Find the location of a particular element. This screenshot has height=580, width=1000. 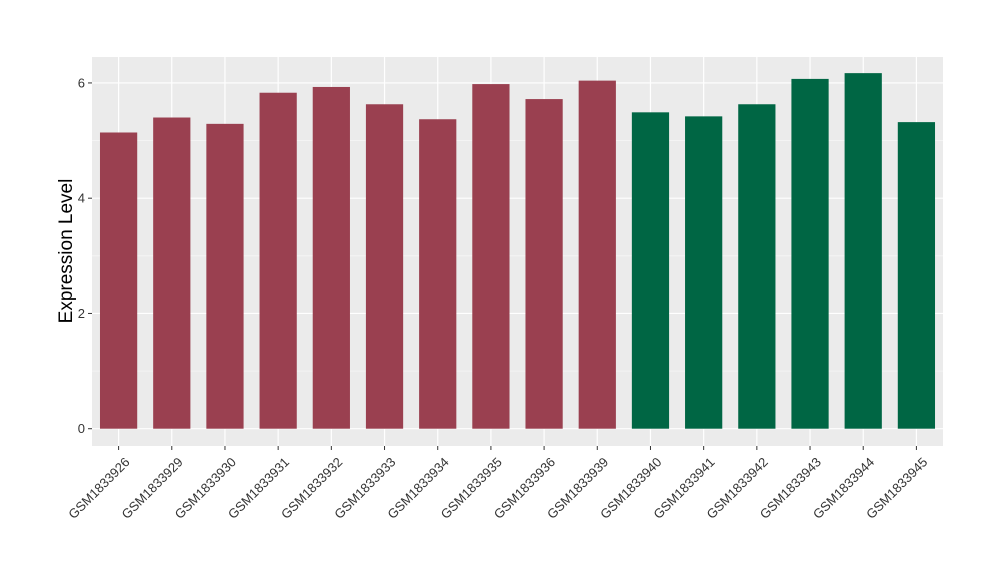

y-axis-title: Expression Level is located at coordinates (66, 251).